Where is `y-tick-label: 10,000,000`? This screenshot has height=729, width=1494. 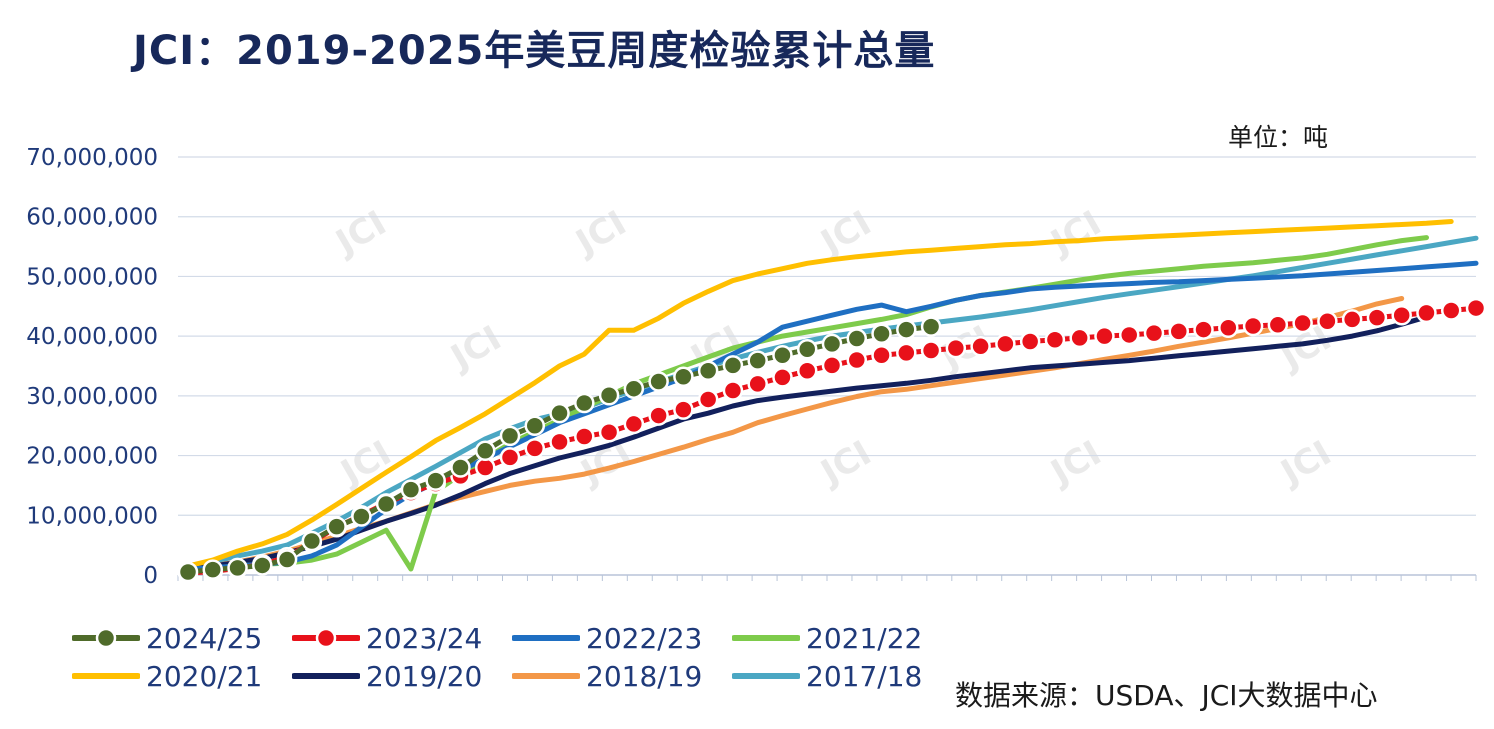 y-tick-label: 10,000,000 is located at coordinates (92, 516).